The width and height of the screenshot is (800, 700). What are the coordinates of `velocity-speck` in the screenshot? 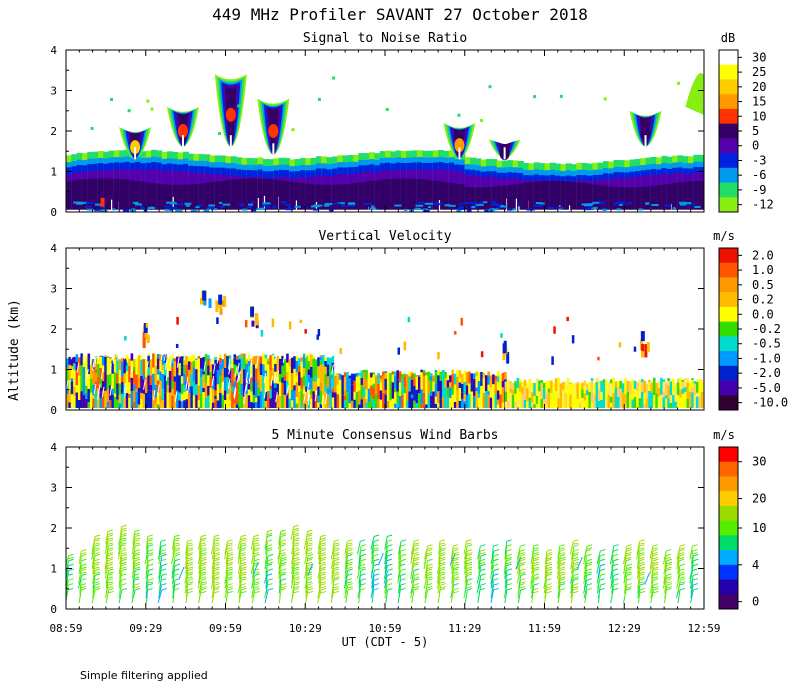 It's located at (301, 321).